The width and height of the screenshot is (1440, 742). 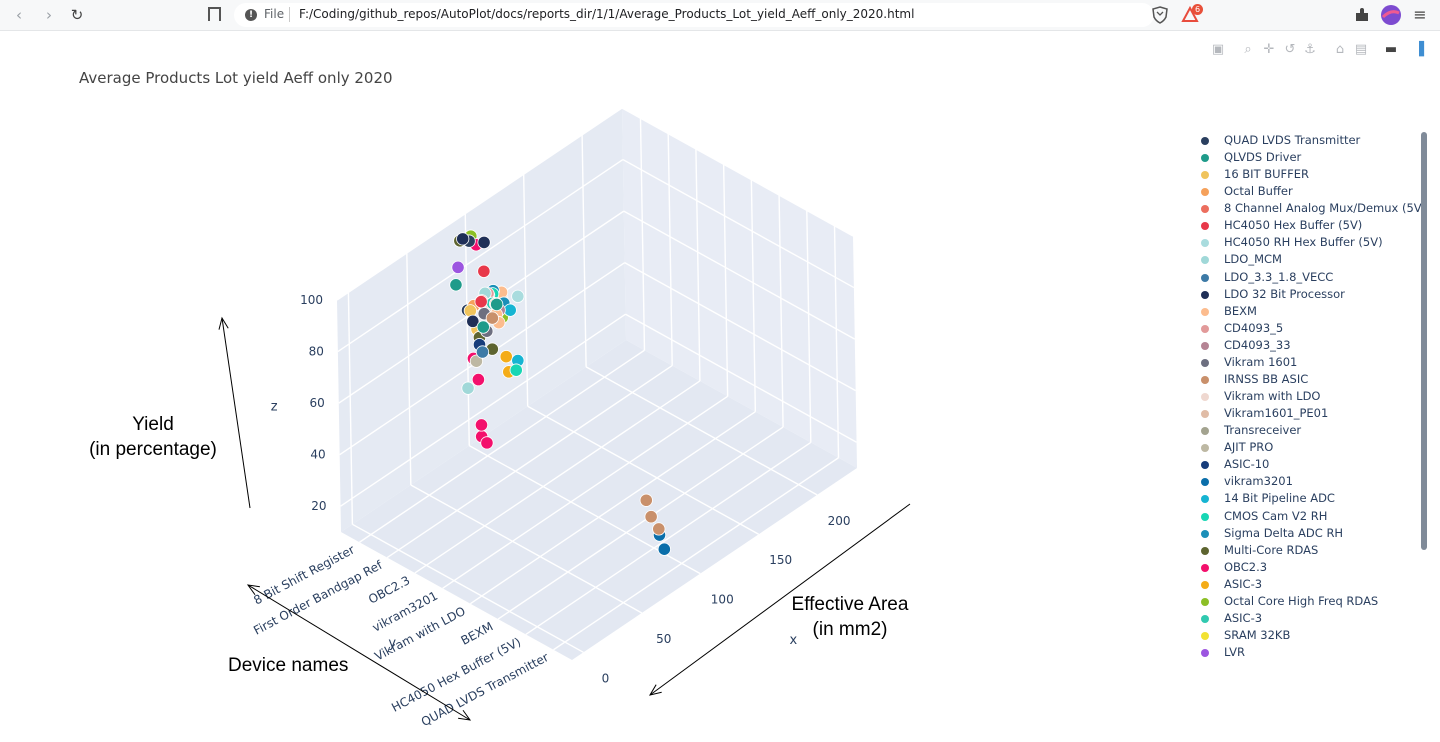 What do you see at coordinates (1263, 430) in the screenshot?
I see `legend-label: Transreceiver` at bounding box center [1263, 430].